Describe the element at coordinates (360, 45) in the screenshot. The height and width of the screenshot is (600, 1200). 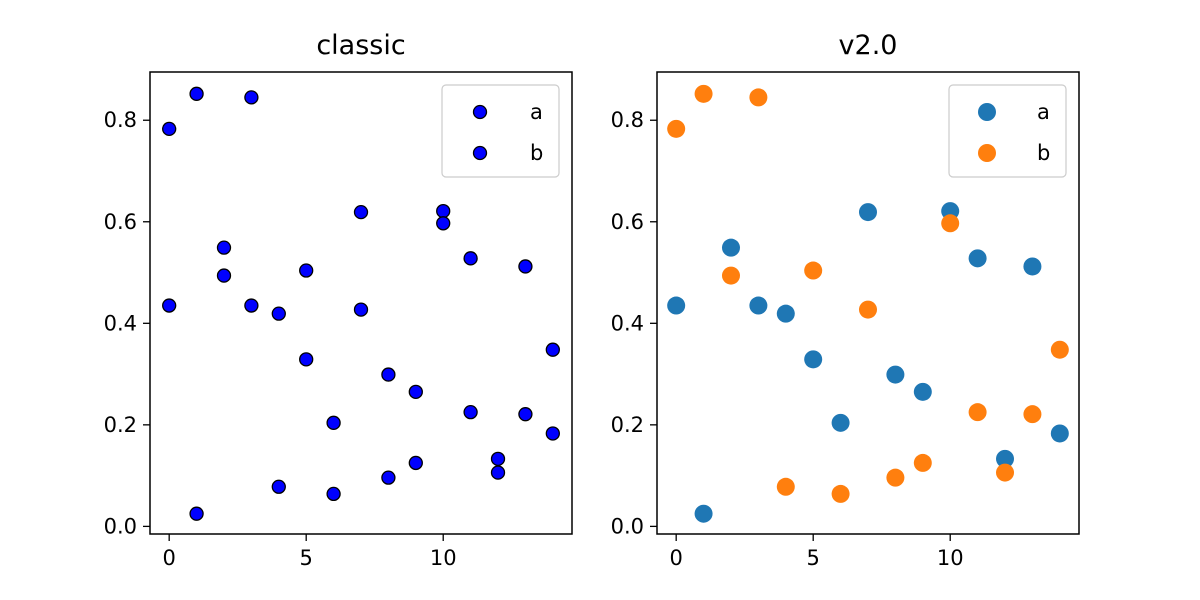
I see `chart-title: classic` at that location.